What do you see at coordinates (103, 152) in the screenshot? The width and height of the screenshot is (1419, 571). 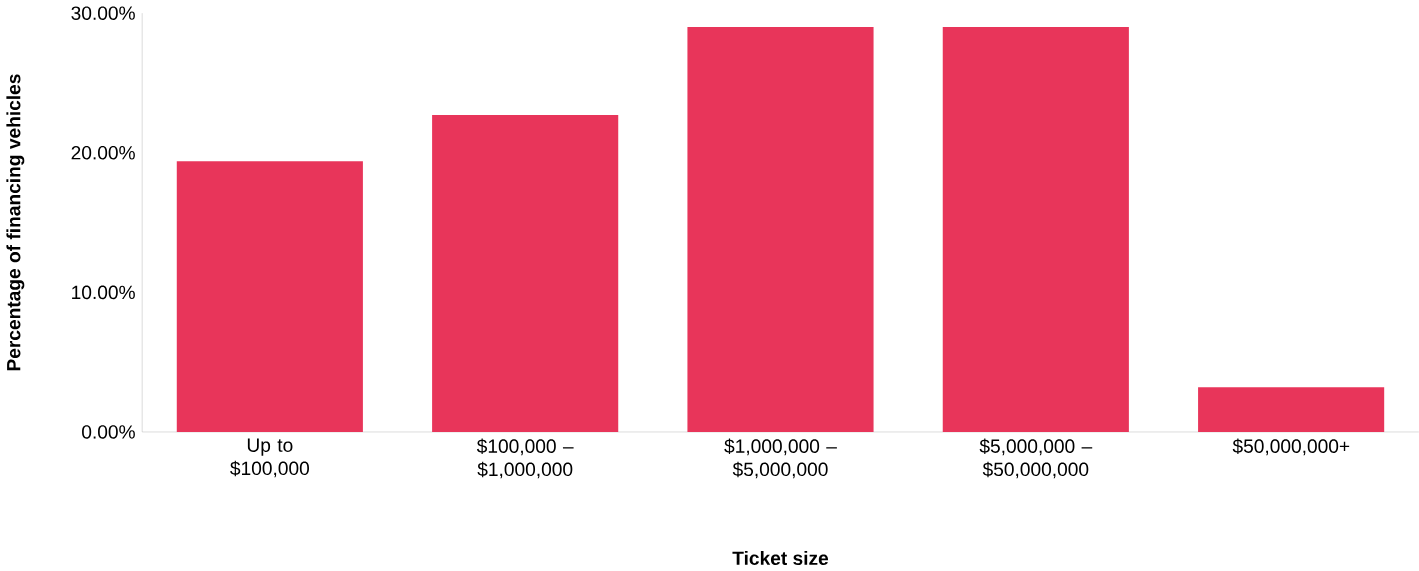 I see `y-tick-label: 20.00%` at bounding box center [103, 152].